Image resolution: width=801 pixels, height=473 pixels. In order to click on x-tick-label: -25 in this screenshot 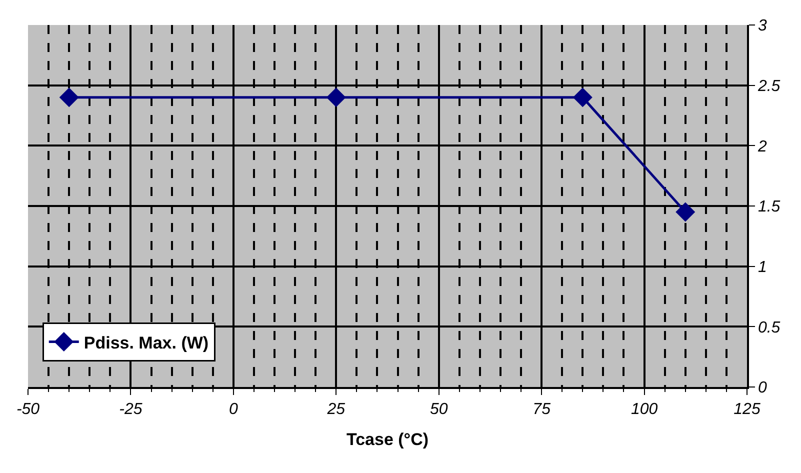, I will do `click(130, 409)`.